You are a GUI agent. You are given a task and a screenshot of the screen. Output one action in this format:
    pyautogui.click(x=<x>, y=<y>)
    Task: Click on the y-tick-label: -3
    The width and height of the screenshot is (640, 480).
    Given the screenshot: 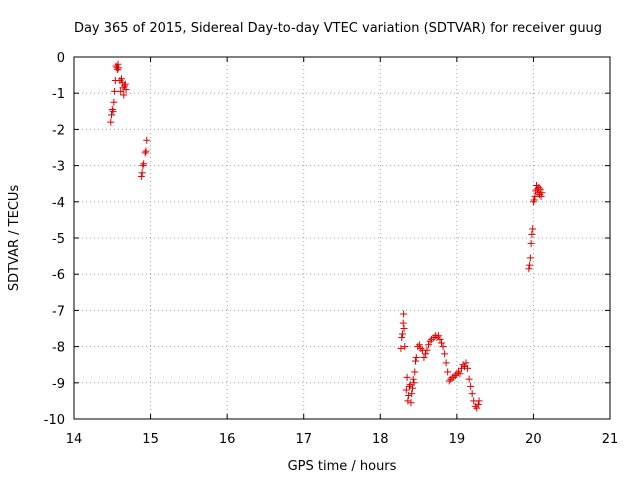 What is the action you would take?
    pyautogui.click(x=58, y=167)
    